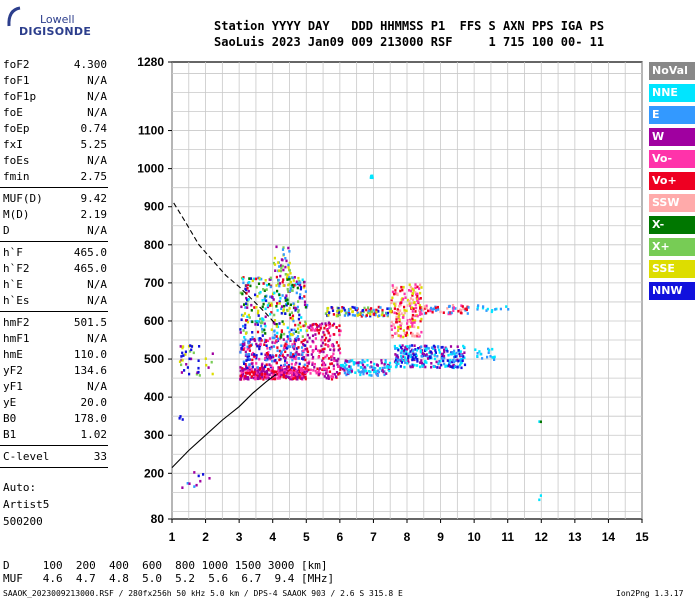 The image size is (700, 600). I want to click on y-tick-label: 200, so click(154, 473).